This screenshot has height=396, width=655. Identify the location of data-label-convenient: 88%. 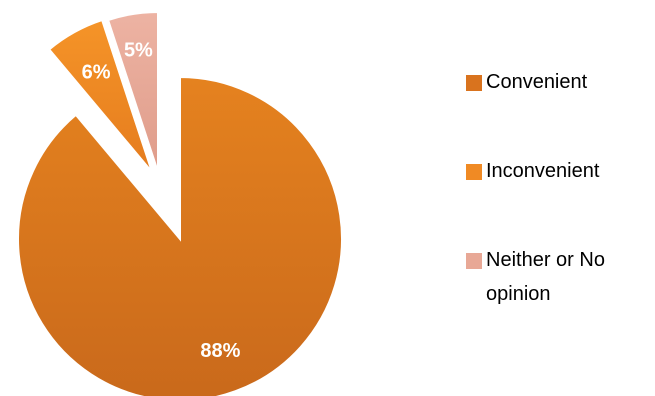
(220, 351).